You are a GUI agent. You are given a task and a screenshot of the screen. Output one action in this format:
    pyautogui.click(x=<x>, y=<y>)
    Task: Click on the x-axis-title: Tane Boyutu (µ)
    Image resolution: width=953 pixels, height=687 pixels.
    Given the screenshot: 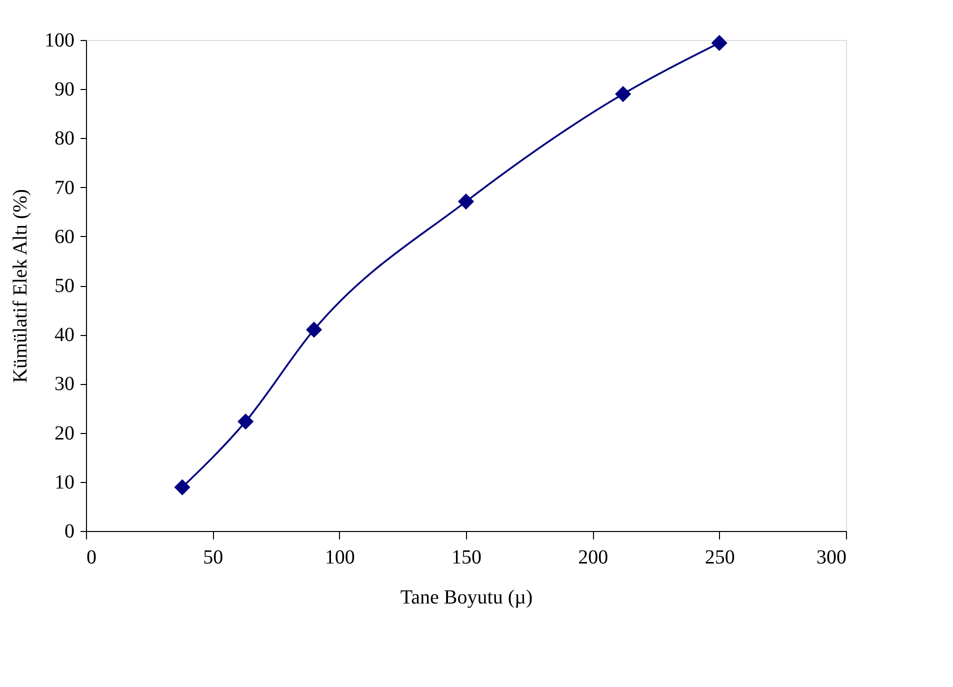 What is the action you would take?
    pyautogui.click(x=466, y=597)
    